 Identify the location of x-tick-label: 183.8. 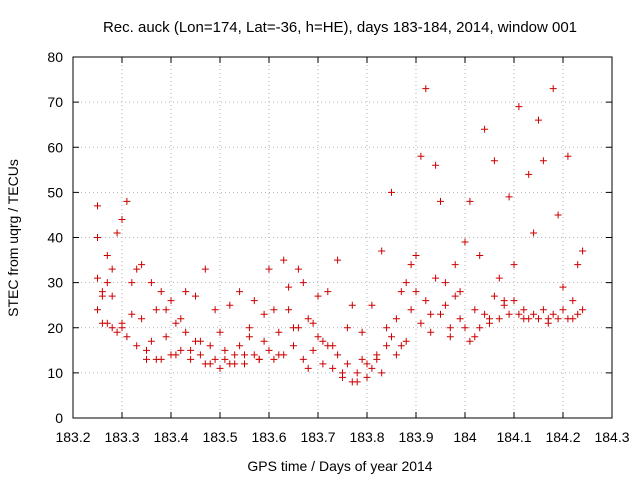
(366, 437).